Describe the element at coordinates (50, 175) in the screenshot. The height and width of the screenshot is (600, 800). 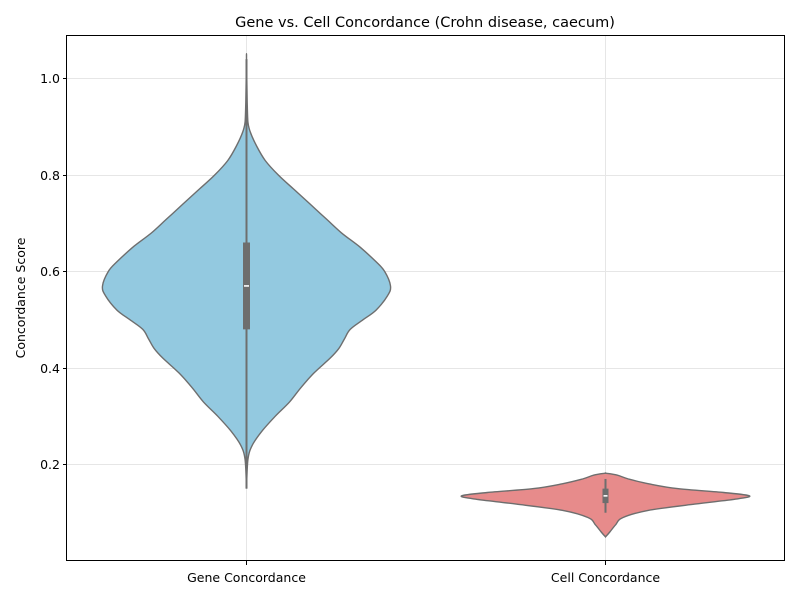
I see `y-tick-label: 0.8` at that location.